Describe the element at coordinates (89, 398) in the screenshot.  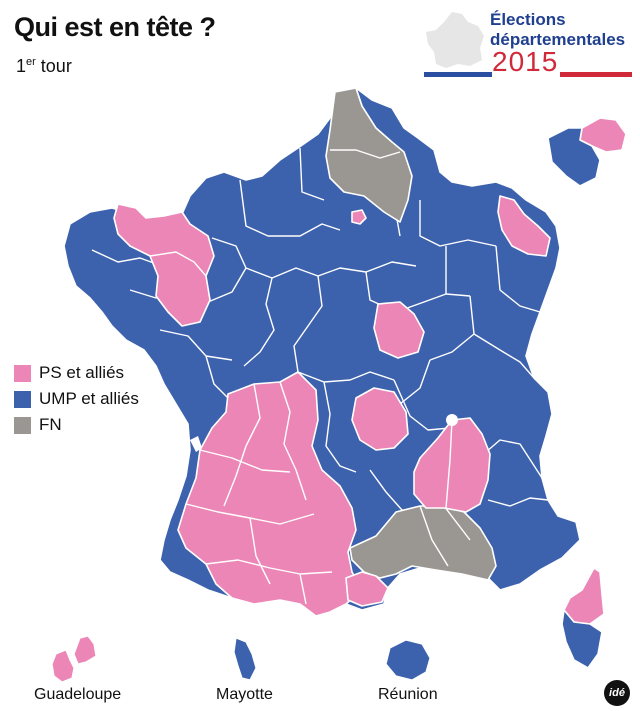
I see `legend-label-ump: UMP et alliés` at that location.